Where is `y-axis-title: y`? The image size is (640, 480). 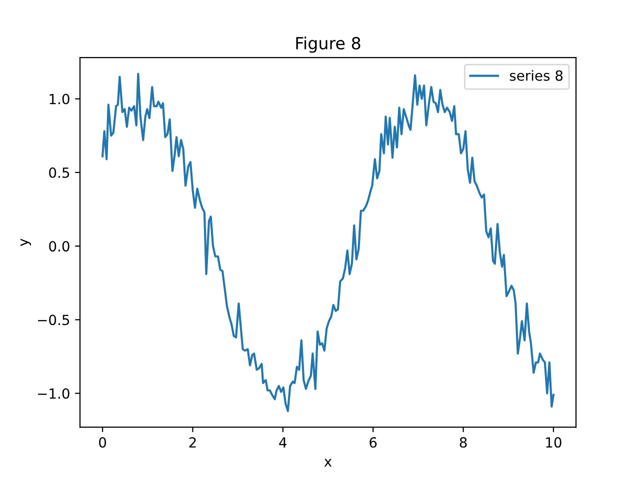
y-axis-title: y is located at coordinates (25, 242).